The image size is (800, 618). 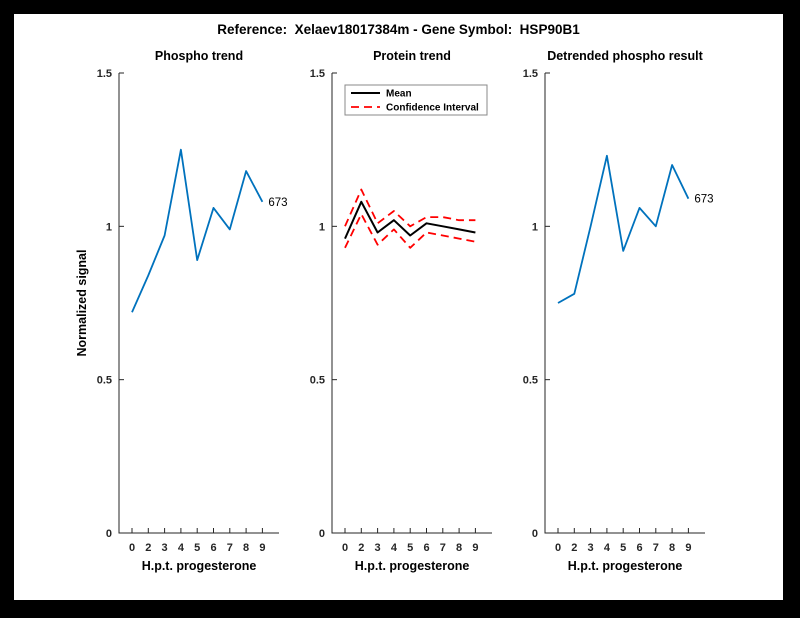 I want to click on series-line-mean, so click(x=410, y=220).